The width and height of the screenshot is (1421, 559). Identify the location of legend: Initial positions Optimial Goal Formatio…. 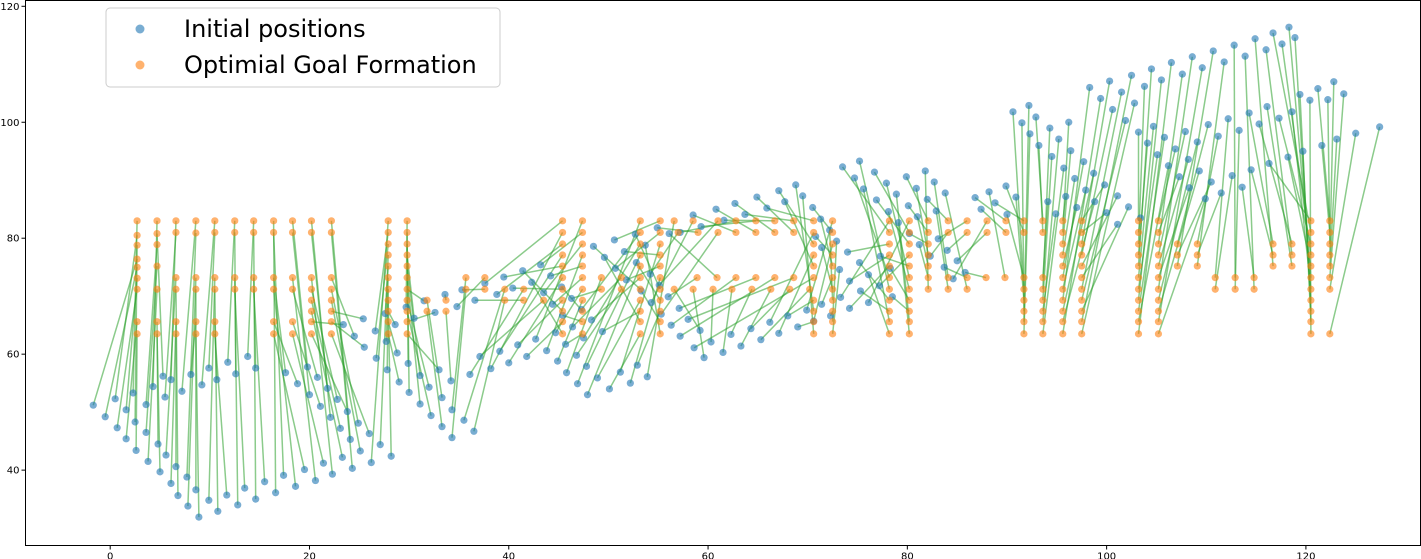
(303, 47).